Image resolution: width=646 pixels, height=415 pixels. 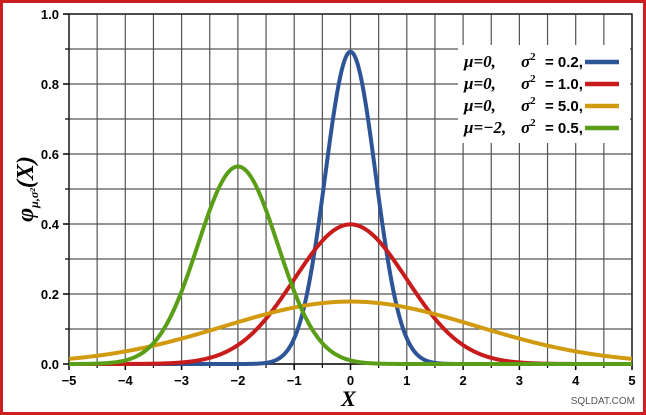 What do you see at coordinates (294, 380) in the screenshot?
I see `x-tick-label: −1` at bounding box center [294, 380].